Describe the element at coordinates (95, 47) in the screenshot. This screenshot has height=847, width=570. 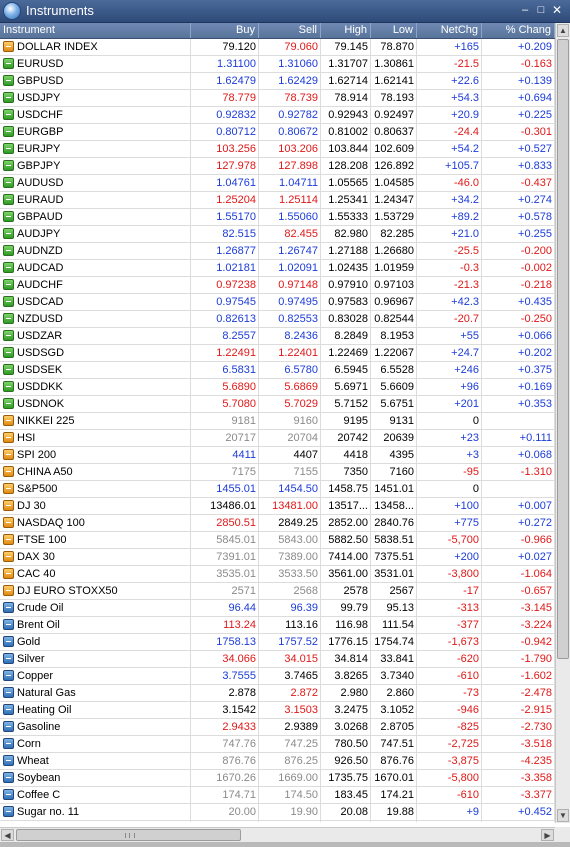
I see `instrument-cell: DOLLAR INDEX` at that location.